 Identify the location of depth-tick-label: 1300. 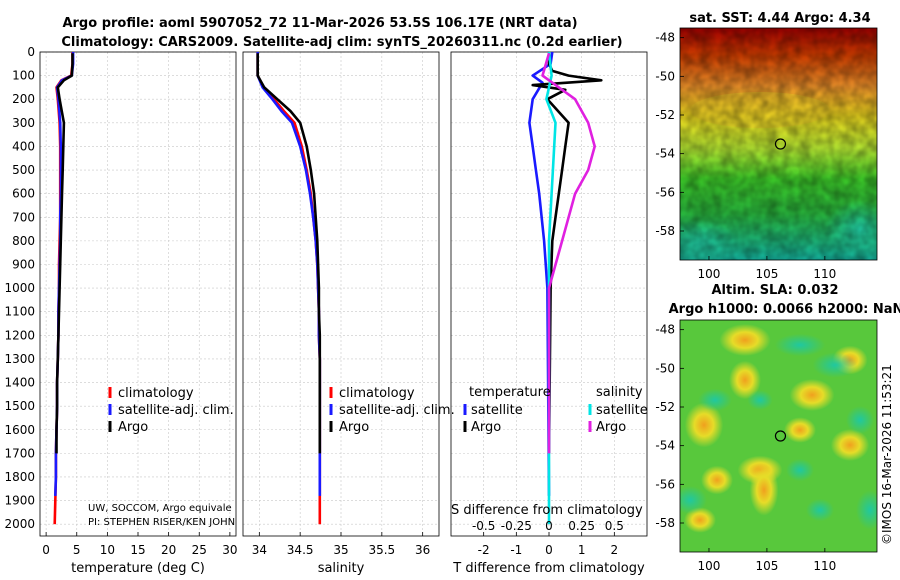
(19, 359).